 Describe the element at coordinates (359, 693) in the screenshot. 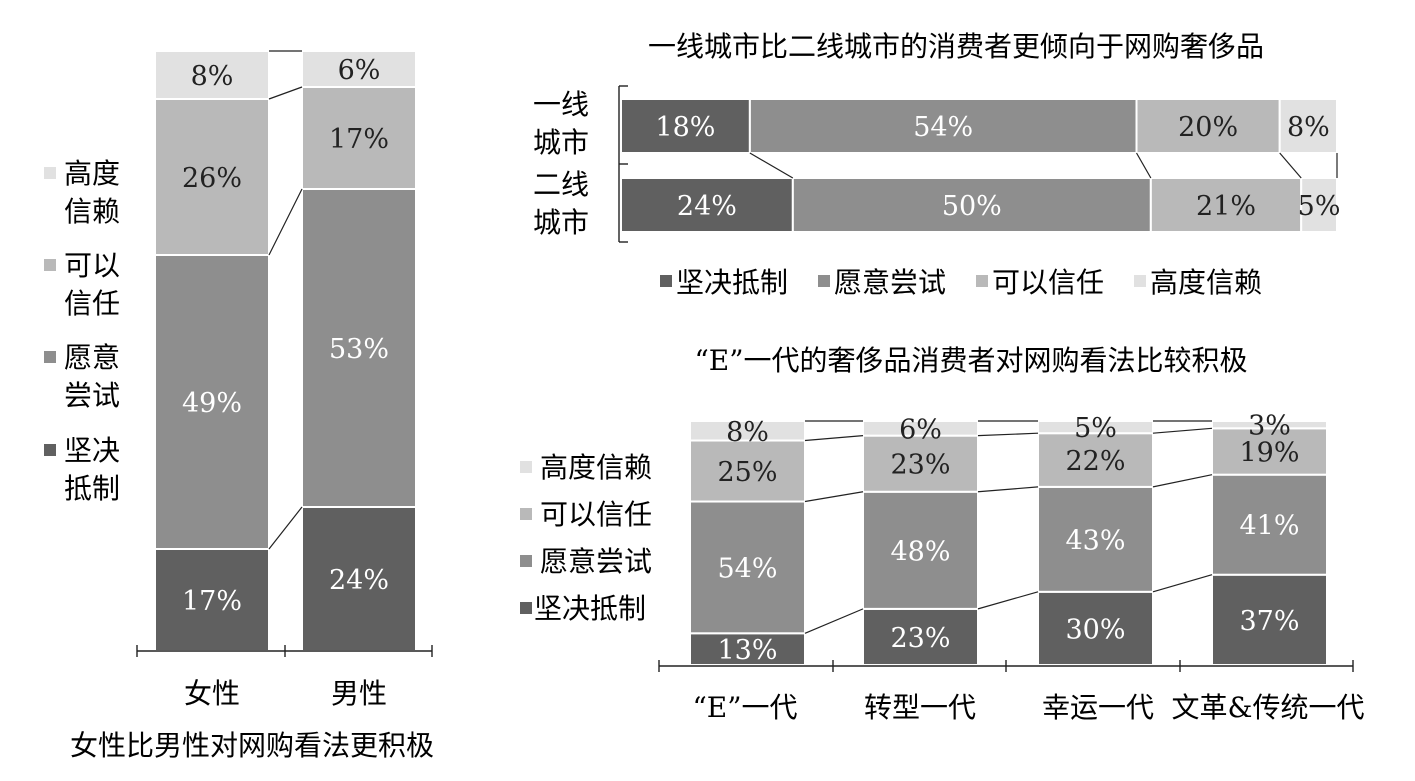

I see `x-tick-label: 男性` at that location.